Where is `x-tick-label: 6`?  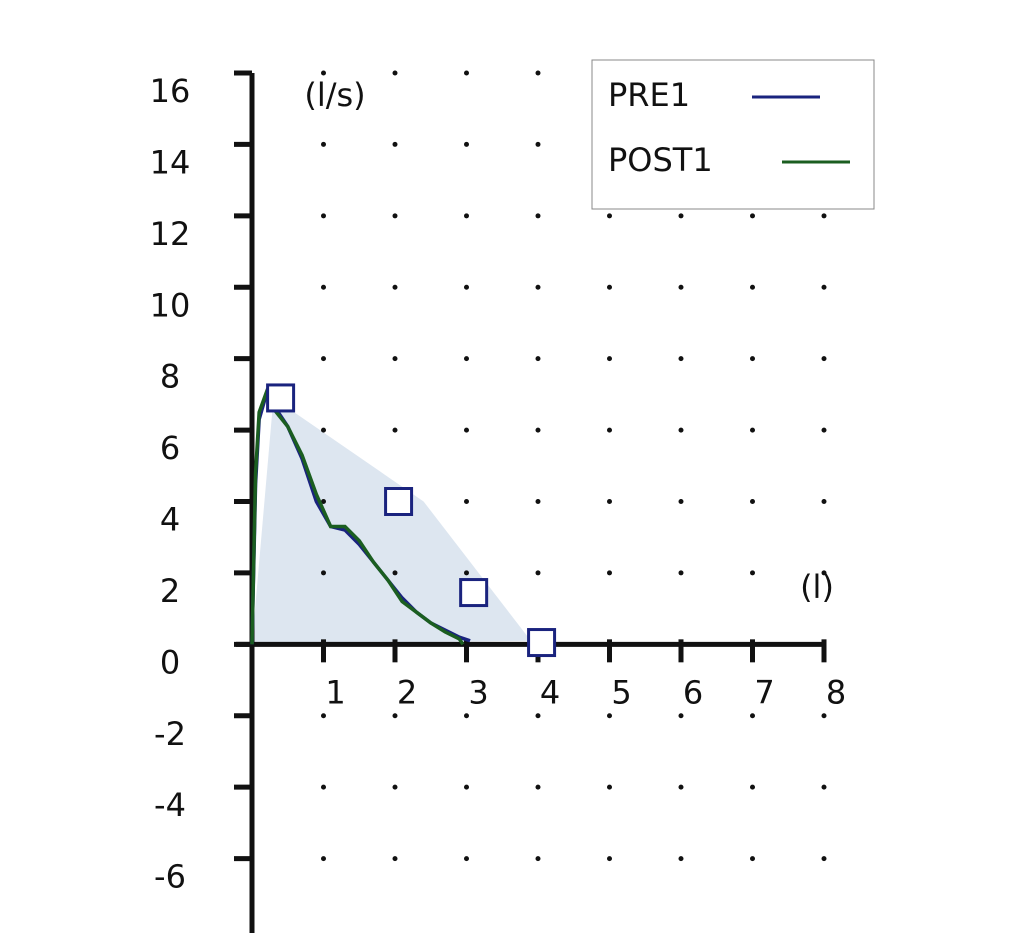 x-tick-label: 6 is located at coordinates (693, 692).